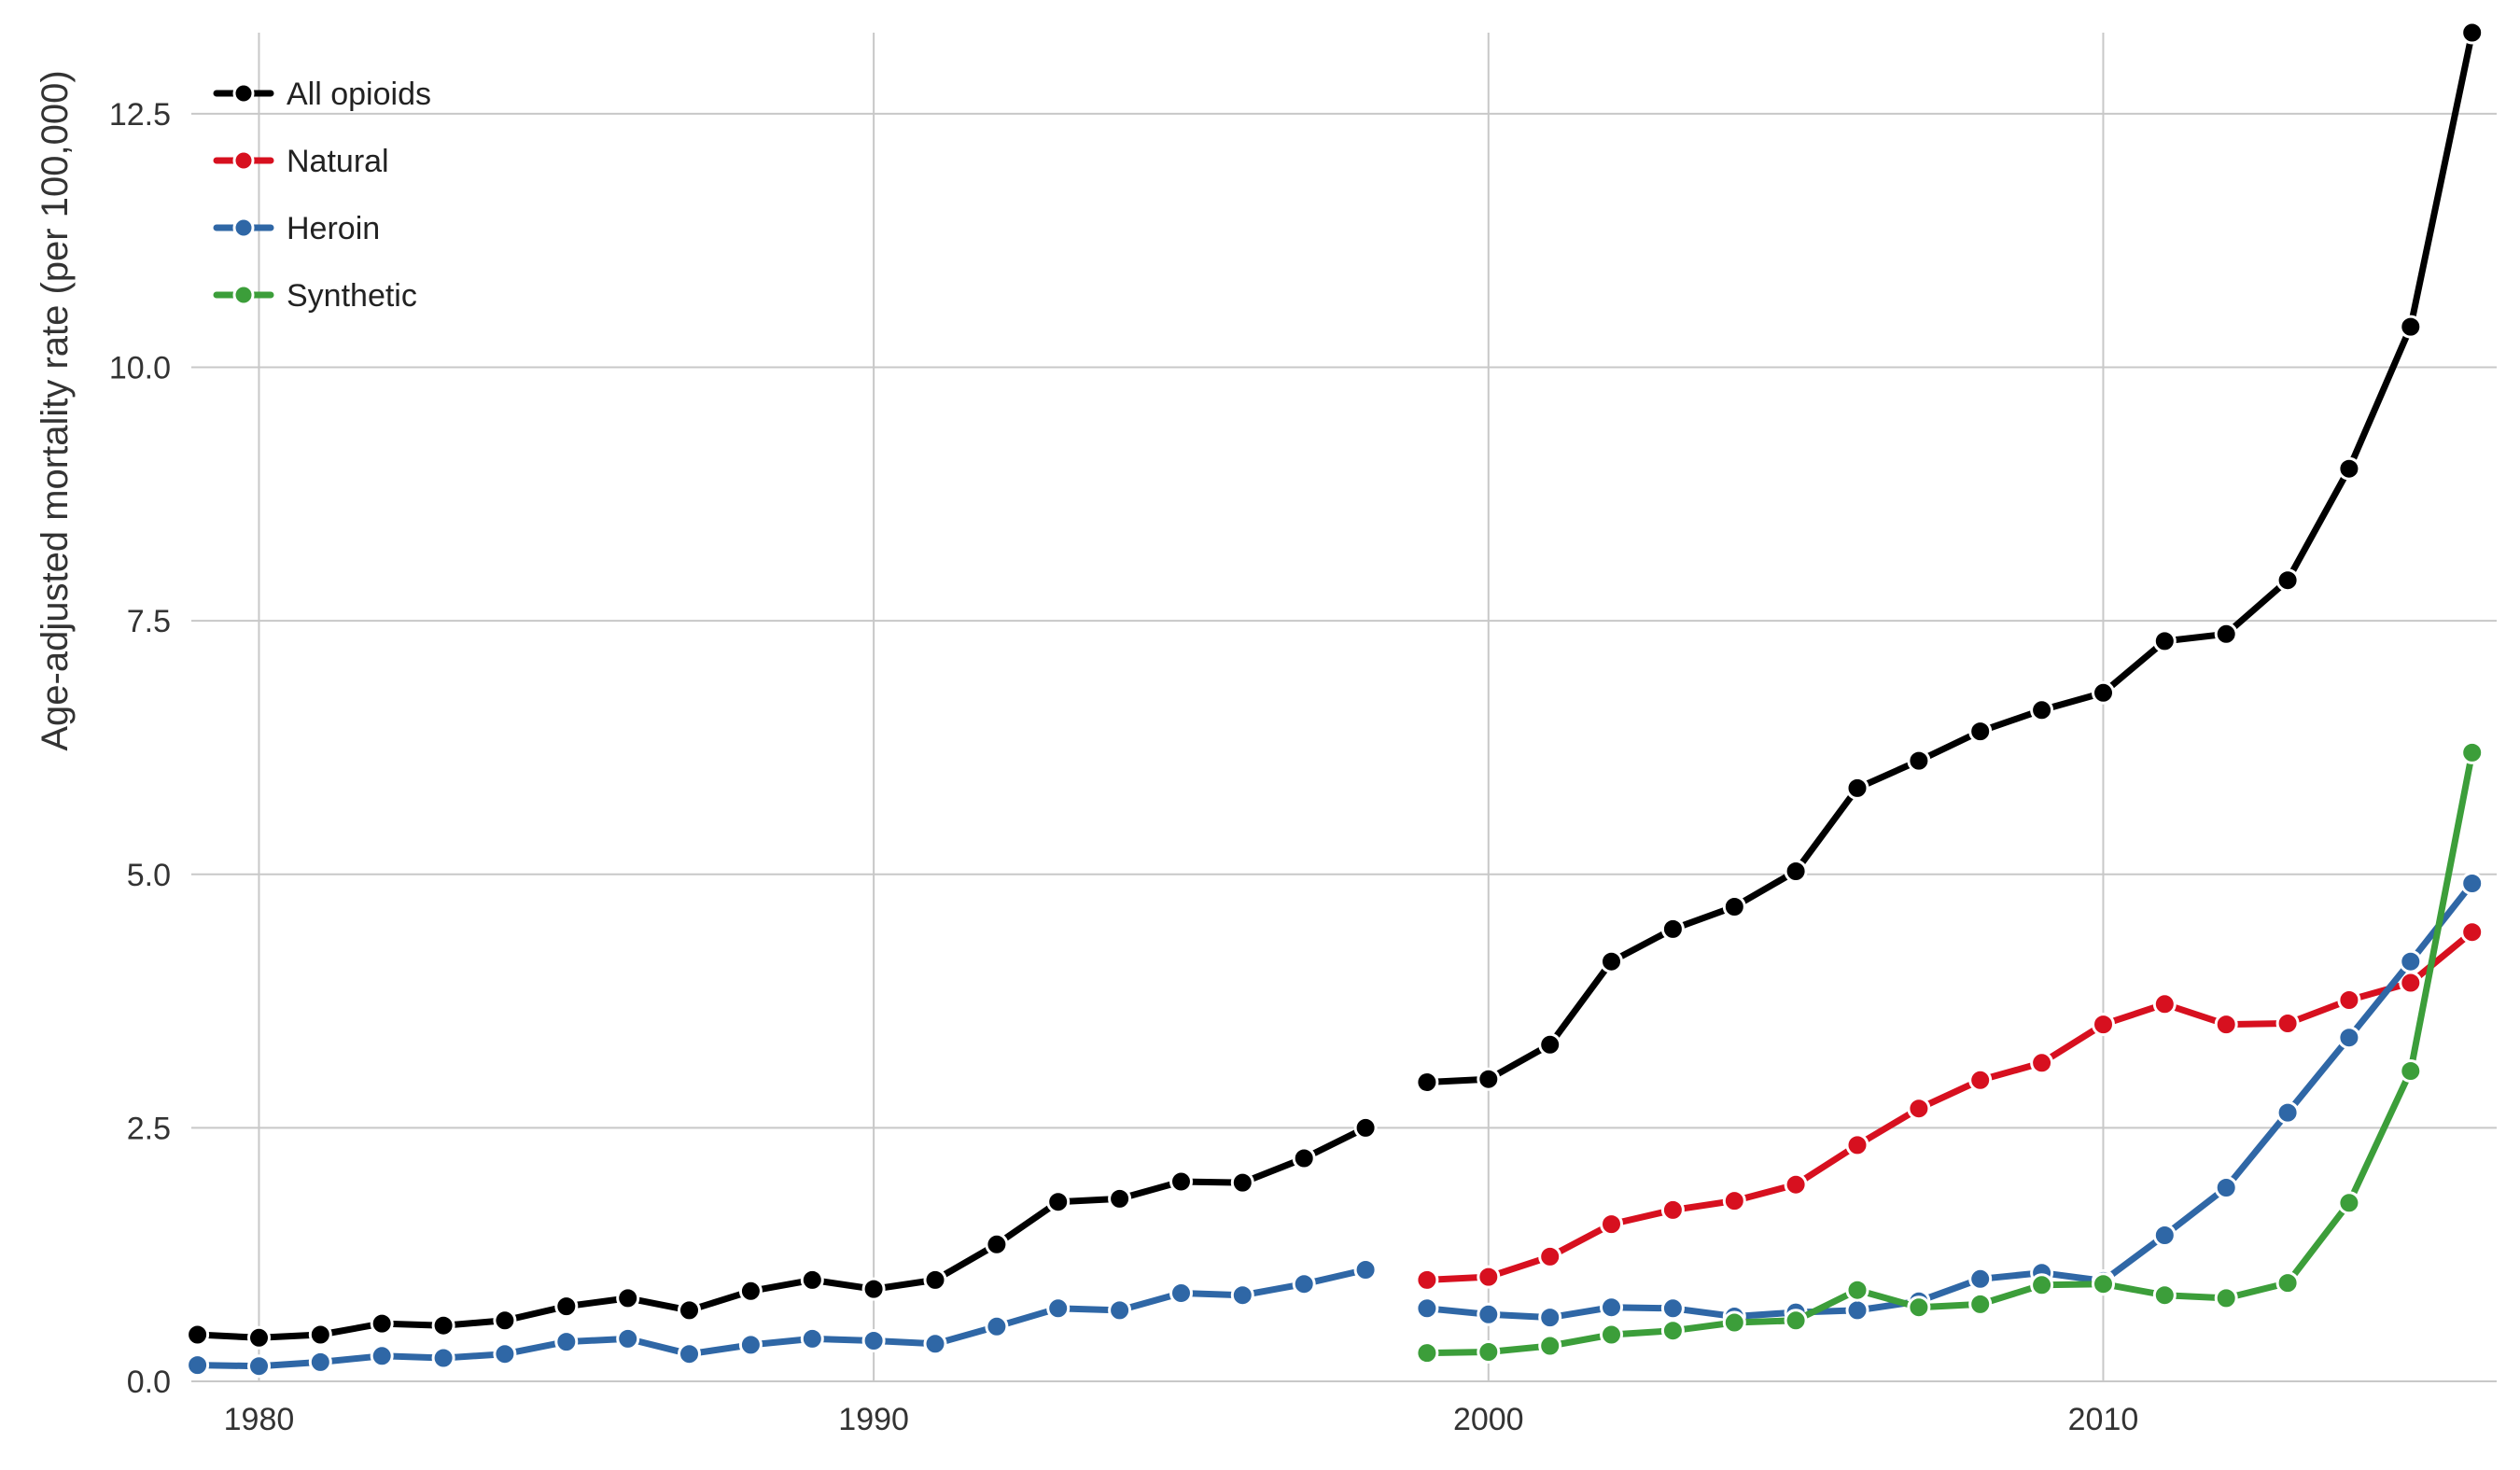 The image size is (2520, 1470). Describe the element at coordinates (1949, 1106) in the screenshot. I see `series-line-natural` at that location.